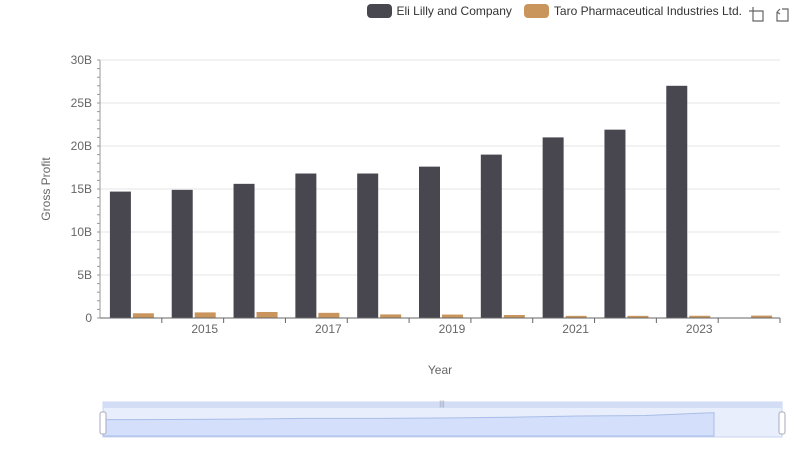  What do you see at coordinates (429, 242) in the screenshot?
I see `bar-eli-lilly-2019` at bounding box center [429, 242].